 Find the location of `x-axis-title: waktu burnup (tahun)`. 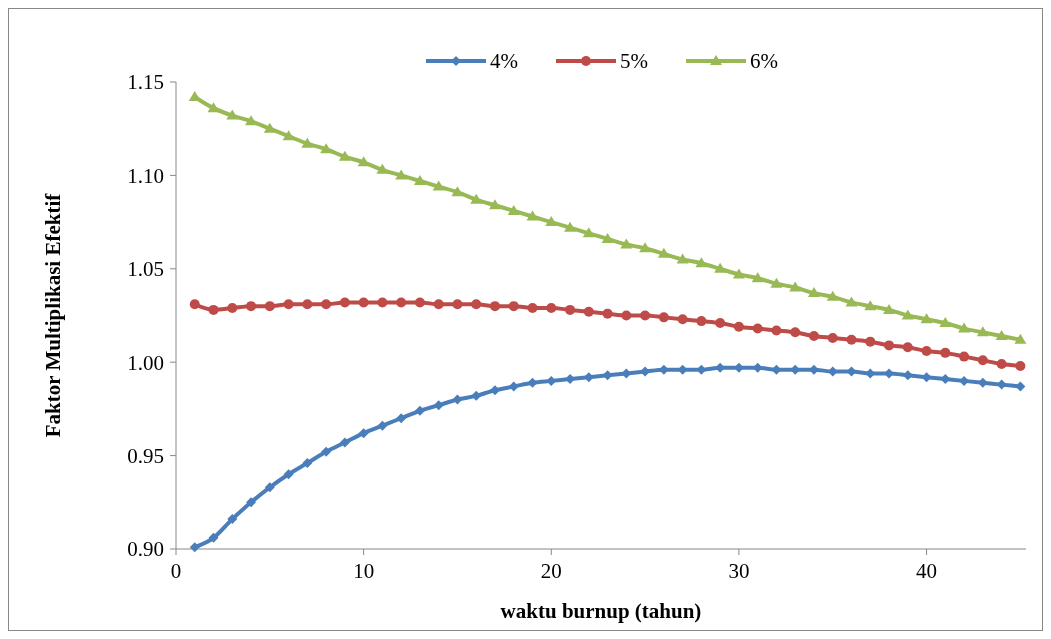

x-axis-title: waktu burnup (tahun) is located at coordinates (601, 611).